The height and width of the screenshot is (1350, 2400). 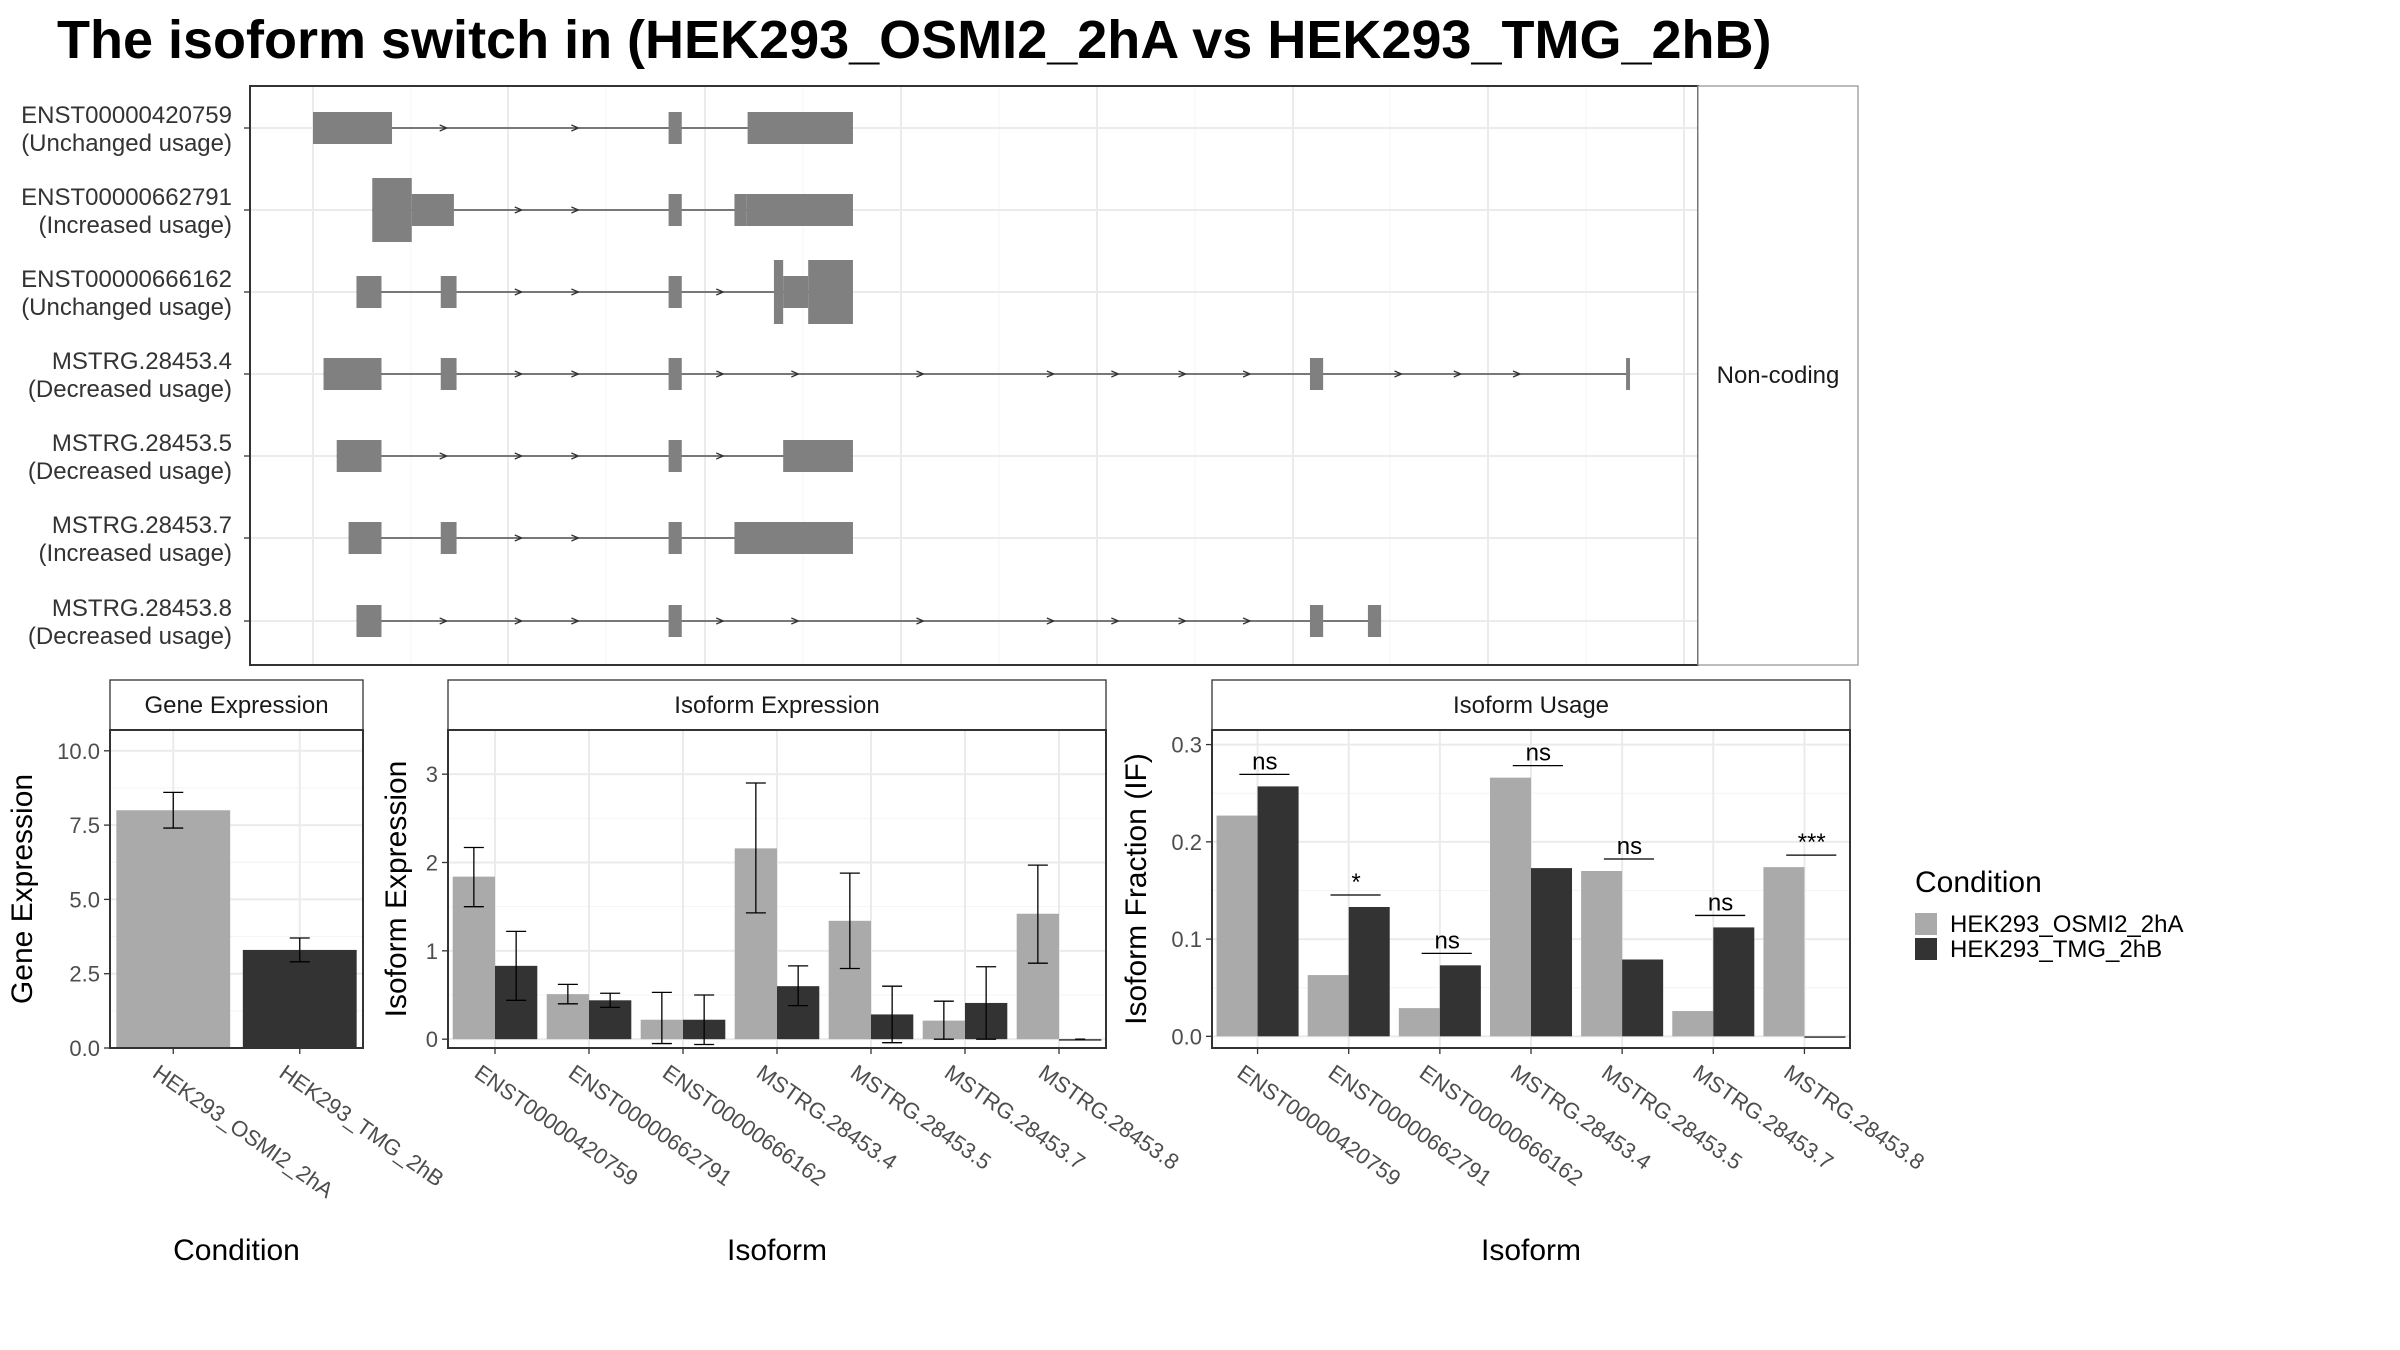 What do you see at coordinates (576, 456) in the screenshot?
I see `intron-arrow-MSTRG.28453.5-2` at bounding box center [576, 456].